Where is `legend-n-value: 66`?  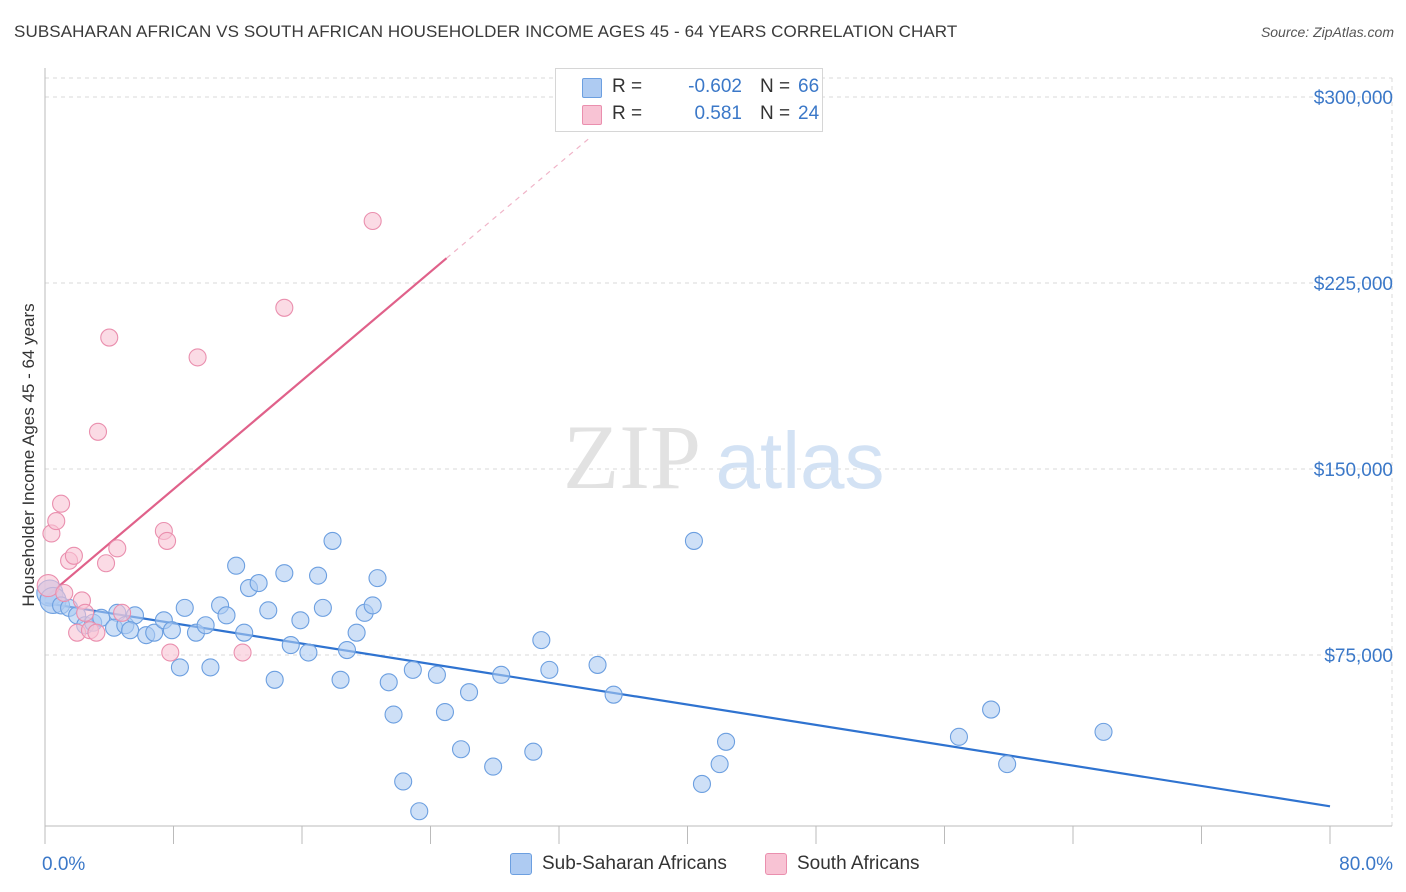 legend-n-value: 66 is located at coordinates (809, 86).